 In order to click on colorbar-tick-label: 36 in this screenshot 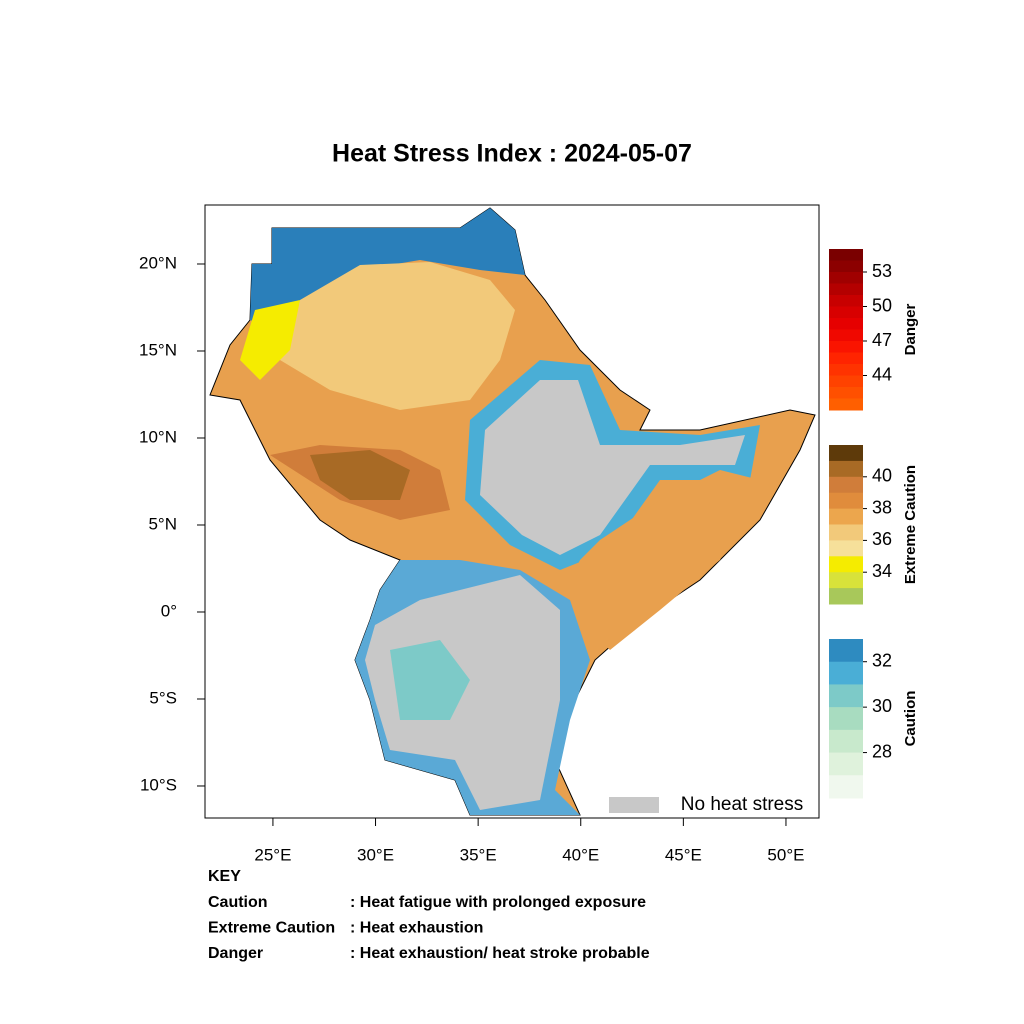, I will do `click(882, 539)`.